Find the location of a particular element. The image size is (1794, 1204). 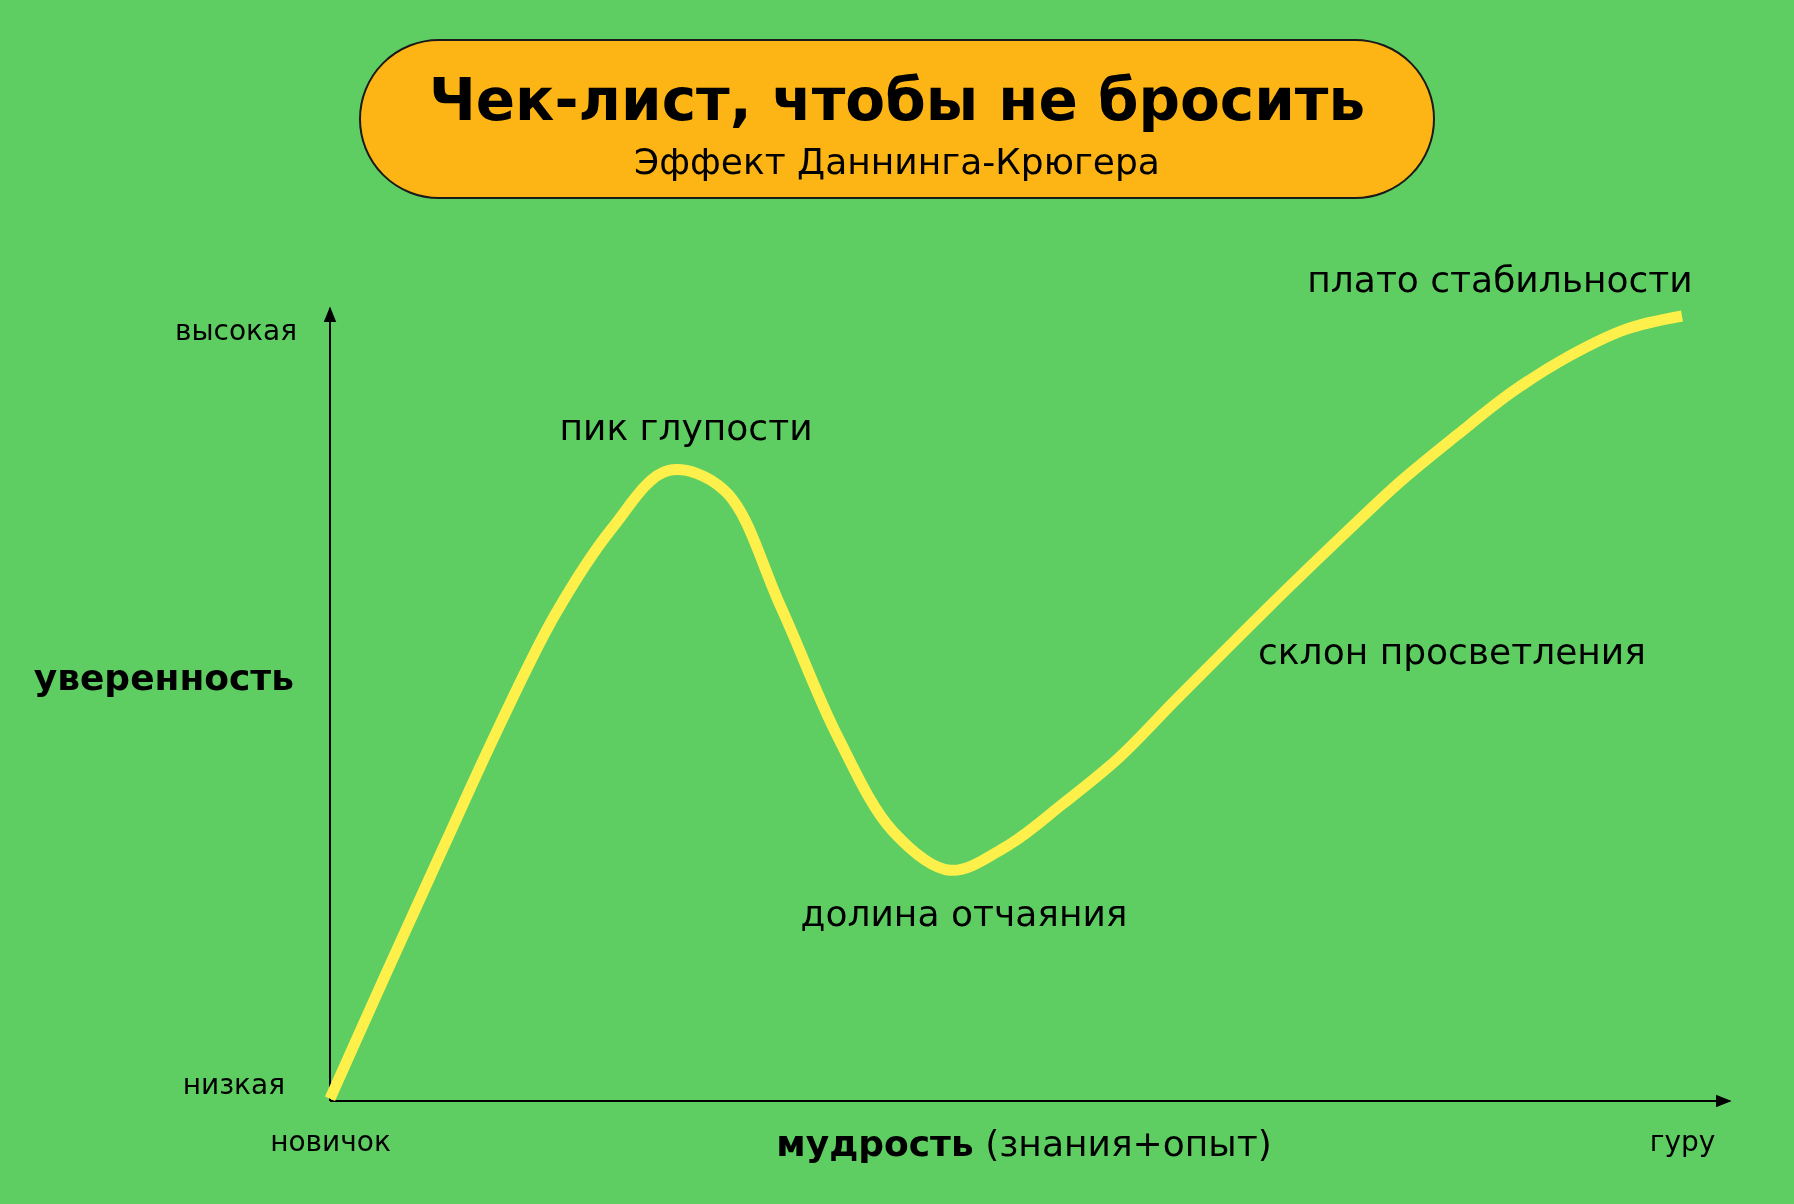

x-tick-label: новичок is located at coordinates (330, 1141).